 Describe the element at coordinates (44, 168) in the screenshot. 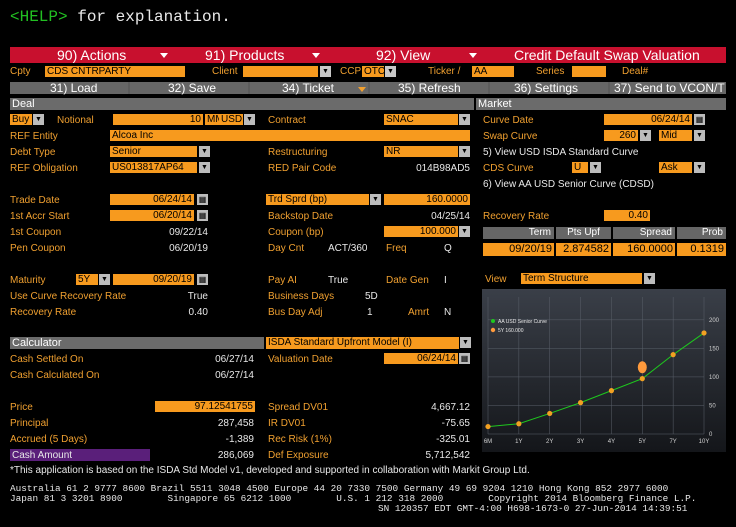

I see `ref-obligation-label: REF Obligation` at that location.